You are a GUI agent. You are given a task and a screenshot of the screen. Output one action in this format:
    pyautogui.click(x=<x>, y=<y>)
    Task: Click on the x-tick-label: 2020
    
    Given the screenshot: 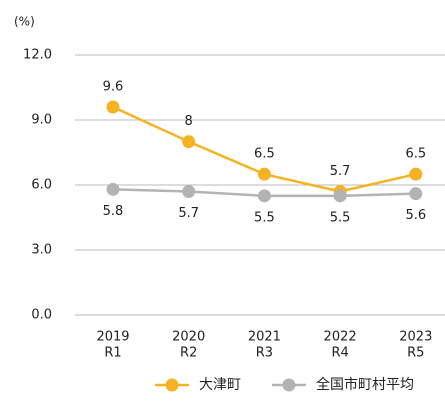 What is the action you would take?
    pyautogui.click(x=188, y=337)
    